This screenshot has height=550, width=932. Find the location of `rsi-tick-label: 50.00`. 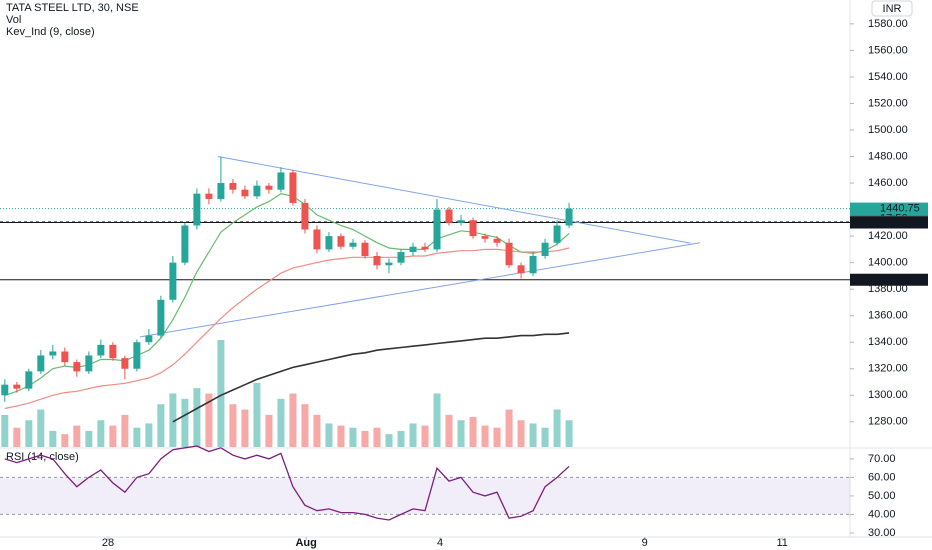

rsi-tick-label: 50.00 is located at coordinates (882, 496).